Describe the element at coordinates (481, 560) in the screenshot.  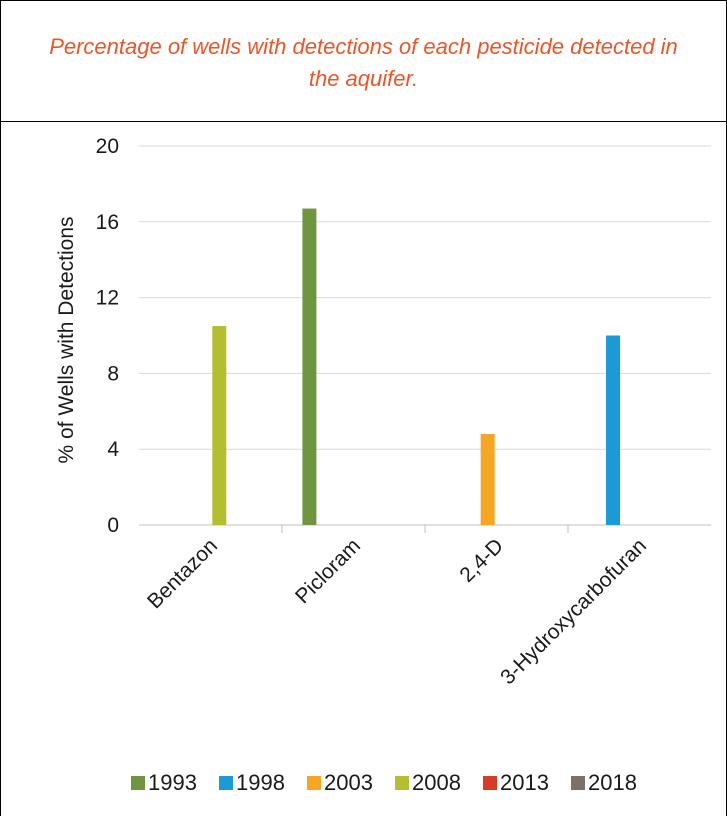
I see `x-tick-label: 2,4-D` at that location.